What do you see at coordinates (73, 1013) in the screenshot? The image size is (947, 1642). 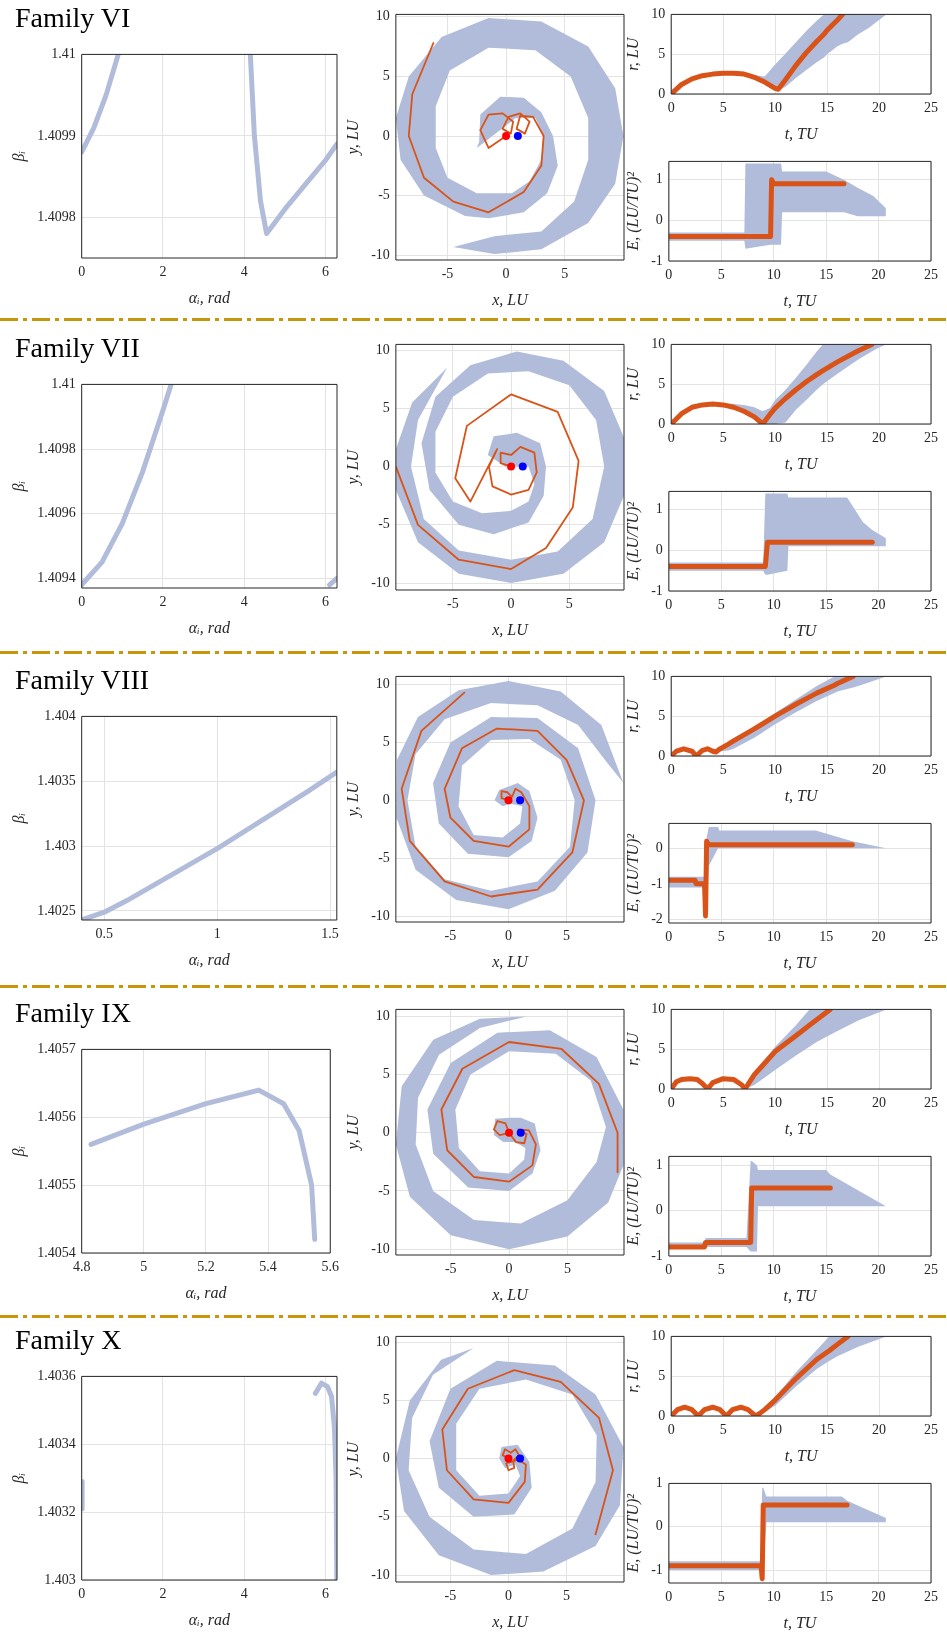 I see `chart-title: Family IX` at bounding box center [73, 1013].